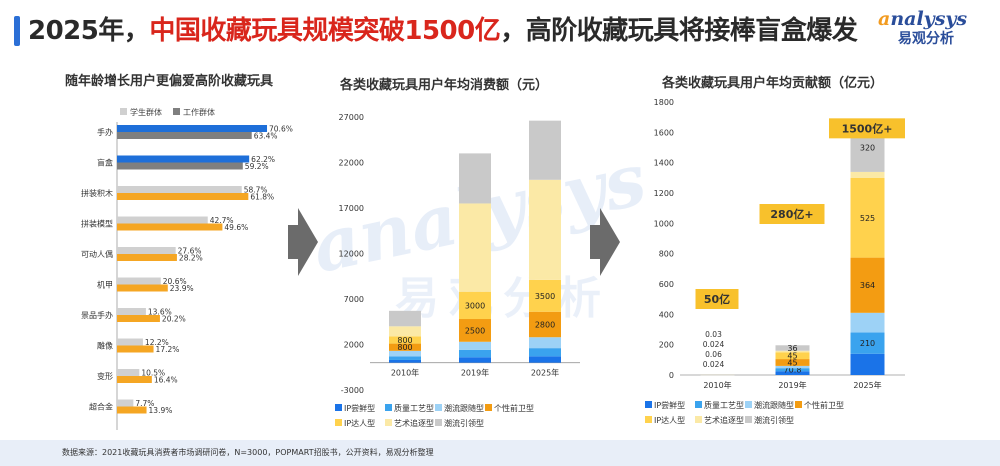 This screenshot has height=466, width=1000. What do you see at coordinates (97, 193) in the screenshot?
I see `category-label: 拼装积木` at bounding box center [97, 193].